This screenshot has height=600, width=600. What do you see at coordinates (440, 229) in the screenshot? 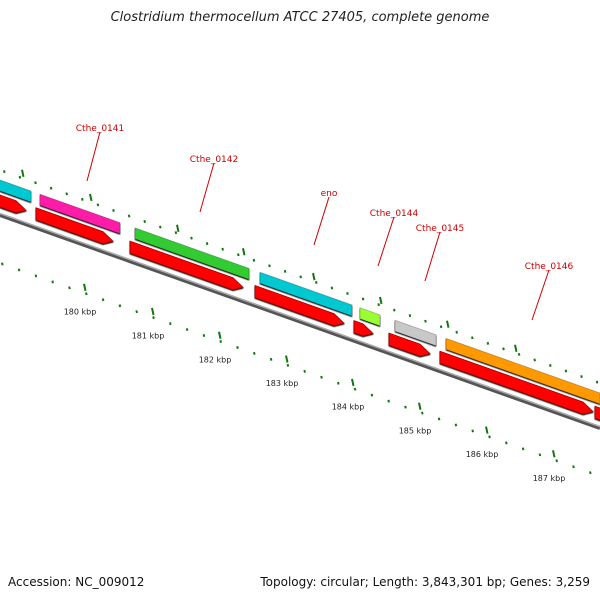
I see `gene-label: Cthe_0145` at bounding box center [440, 229].